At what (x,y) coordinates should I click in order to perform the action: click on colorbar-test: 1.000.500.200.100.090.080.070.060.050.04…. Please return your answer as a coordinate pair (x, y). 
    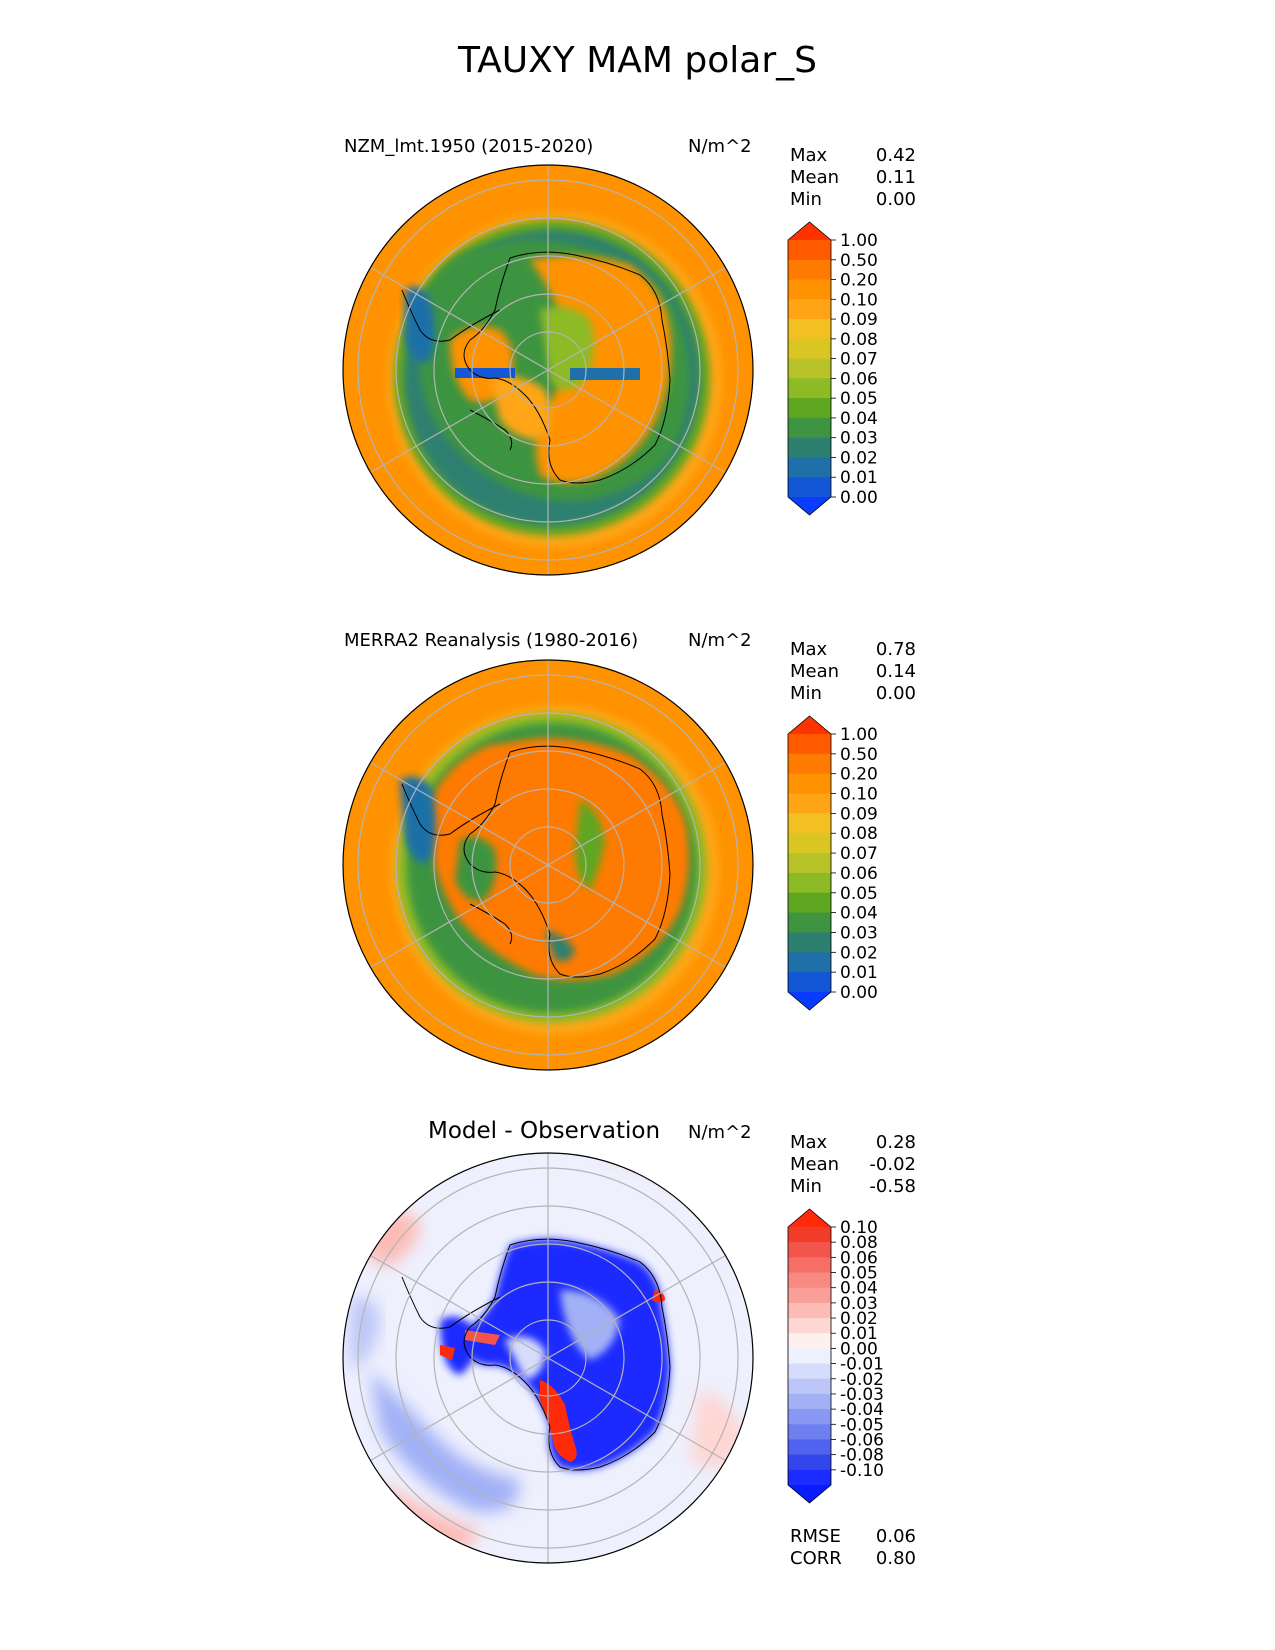
    Looking at the image, I should click on (832, 368).